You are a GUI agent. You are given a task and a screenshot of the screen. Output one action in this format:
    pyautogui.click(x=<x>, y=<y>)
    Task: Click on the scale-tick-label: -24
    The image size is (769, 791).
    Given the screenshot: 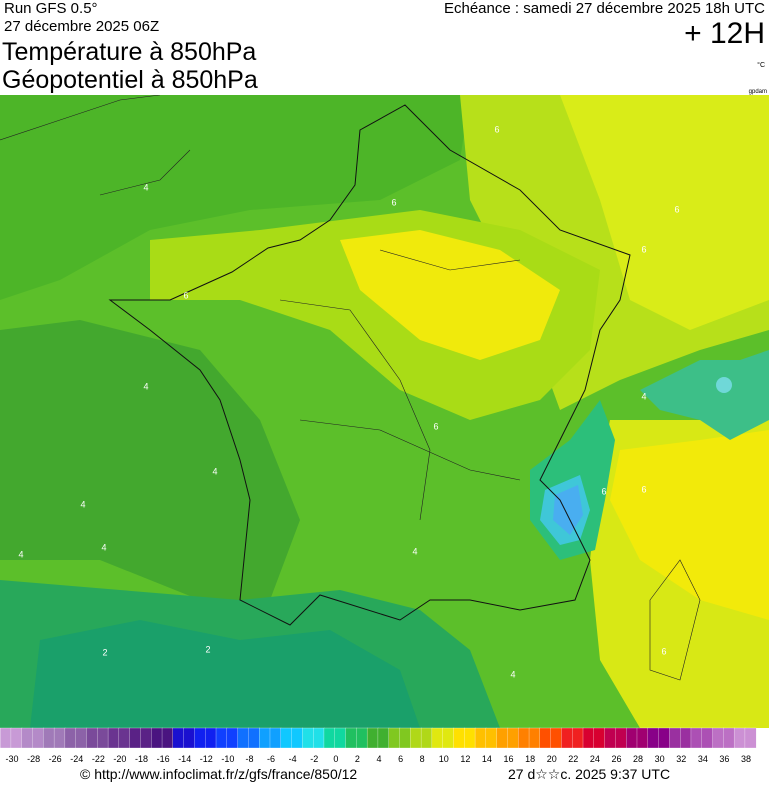 What is the action you would take?
    pyautogui.click(x=76, y=759)
    